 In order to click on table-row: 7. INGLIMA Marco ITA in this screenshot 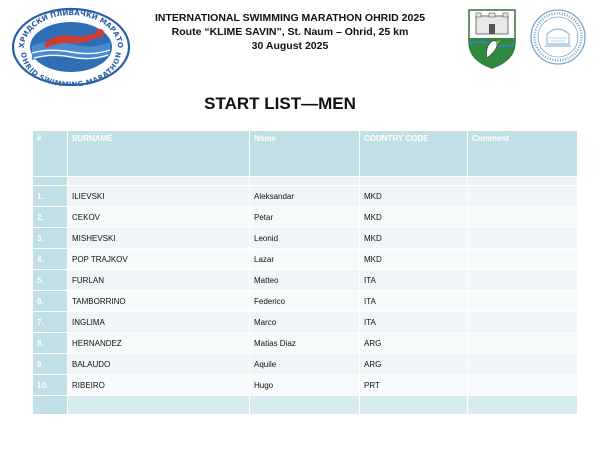, I will do `click(305, 322)`.